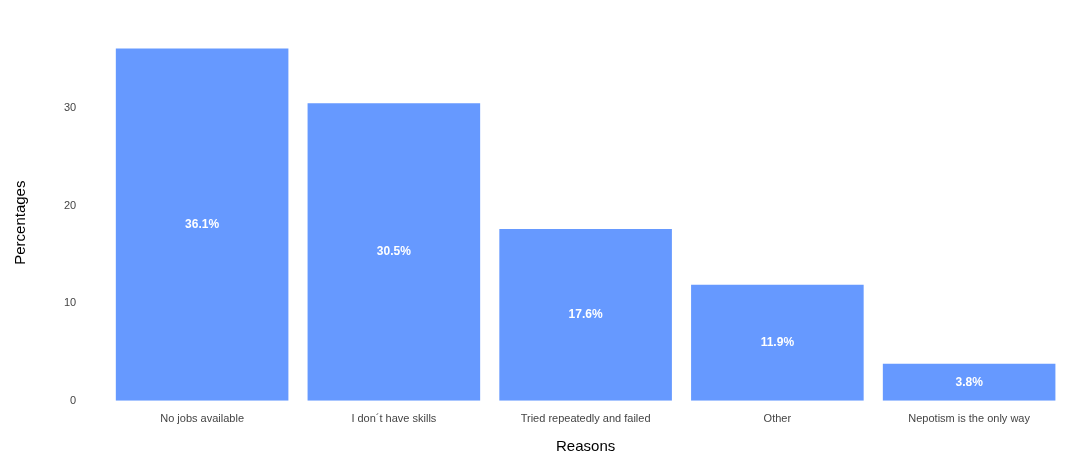  What do you see at coordinates (20, 222) in the screenshot?
I see `y-axis-title: Percentages` at bounding box center [20, 222].